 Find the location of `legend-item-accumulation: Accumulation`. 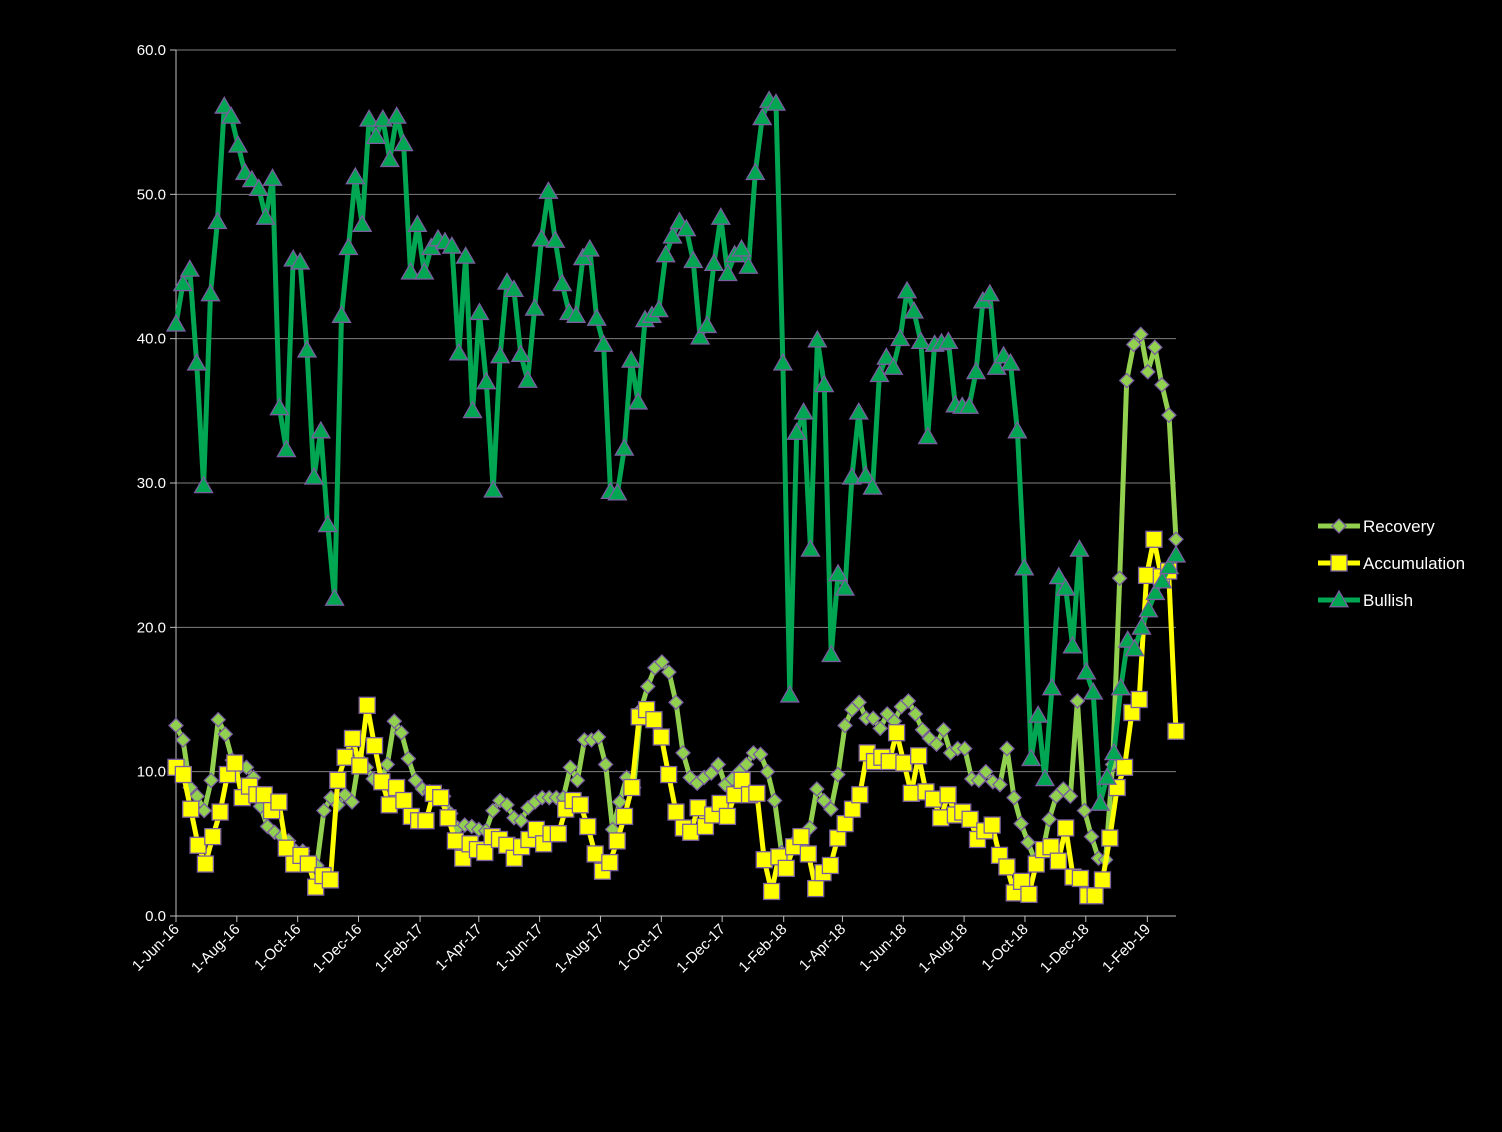

legend-item-accumulation: Accumulation is located at coordinates (1391, 563).